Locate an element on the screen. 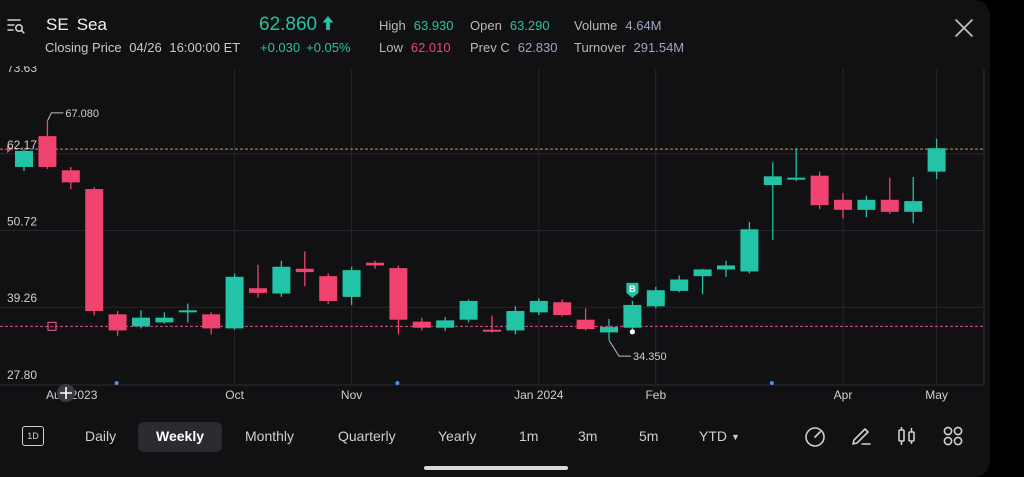 This screenshot has width=1024, height=477. high-label: High is located at coordinates (392, 25).